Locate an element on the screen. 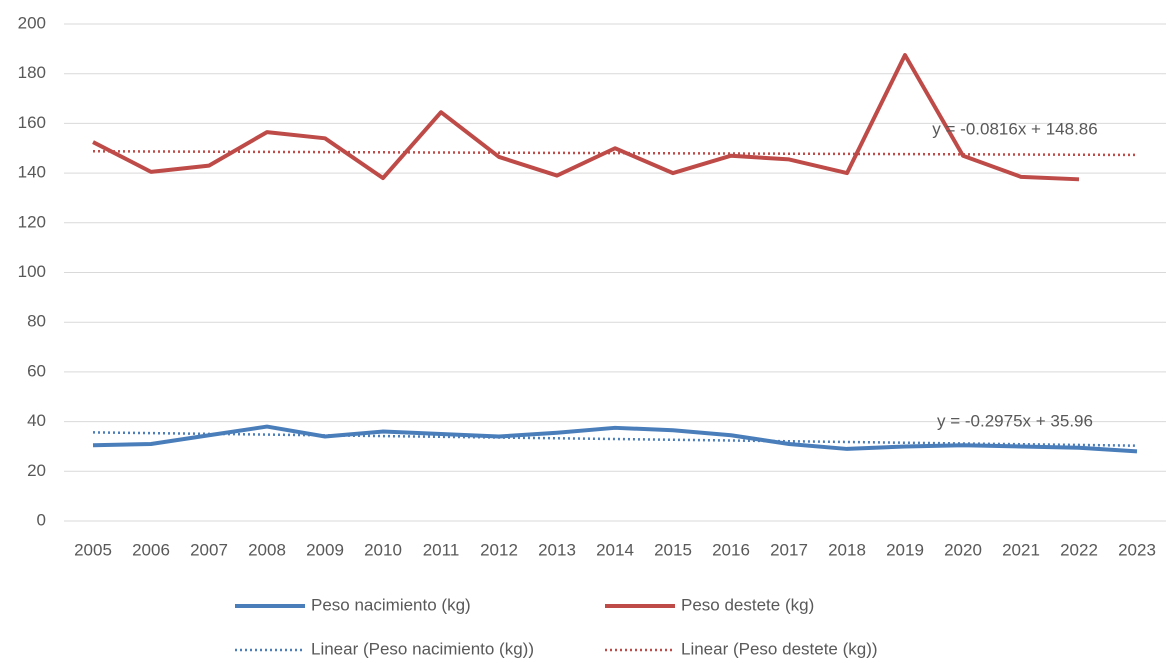 Image resolution: width=1171 pixels, height=663 pixels. x-tick-label: 2018 is located at coordinates (847, 549).